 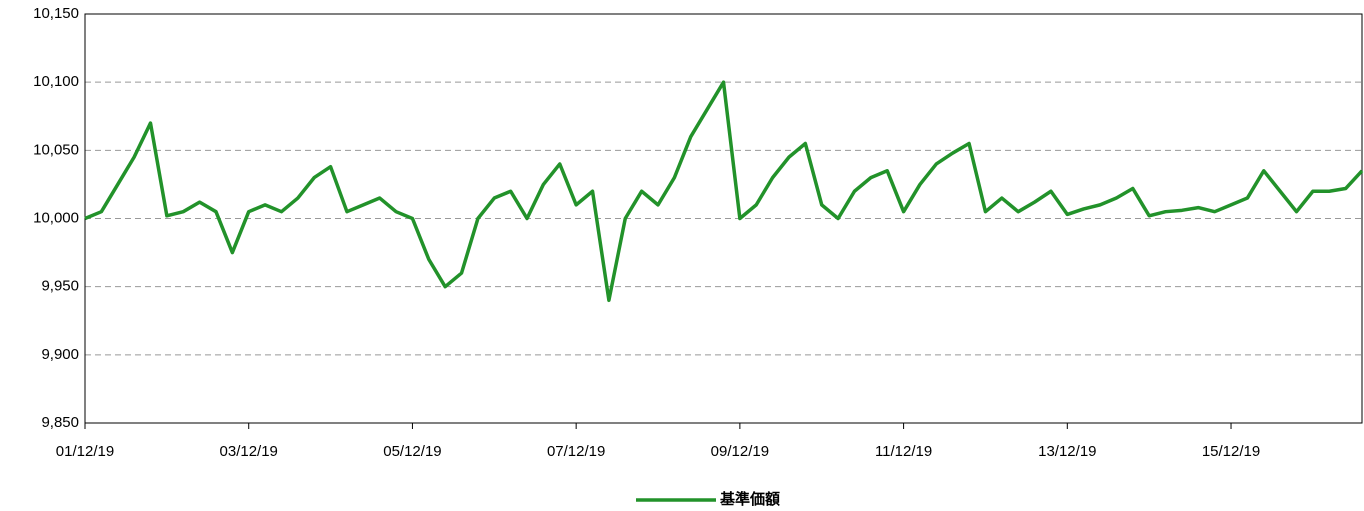 What do you see at coordinates (56, 81) in the screenshot?
I see `y-tick-label: 10,100` at bounding box center [56, 81].